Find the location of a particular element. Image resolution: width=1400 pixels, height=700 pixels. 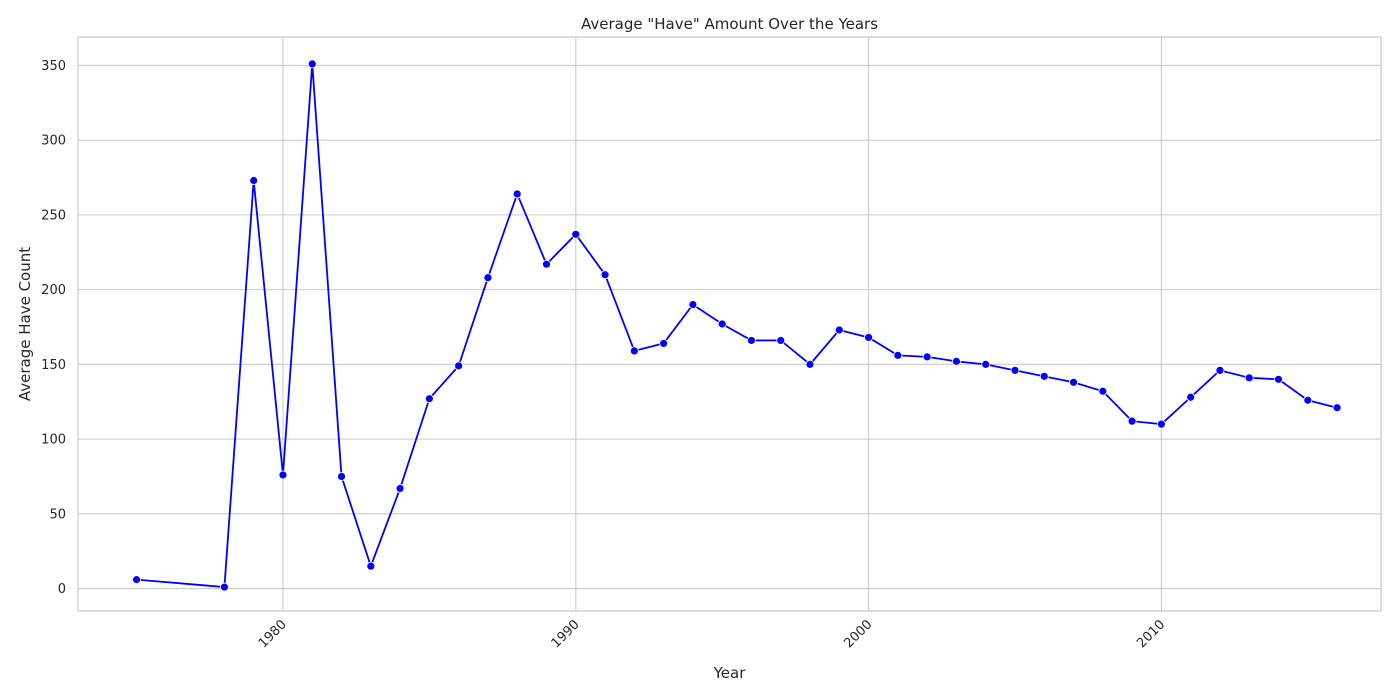

y-tick-label: 200 is located at coordinates (53, 290).